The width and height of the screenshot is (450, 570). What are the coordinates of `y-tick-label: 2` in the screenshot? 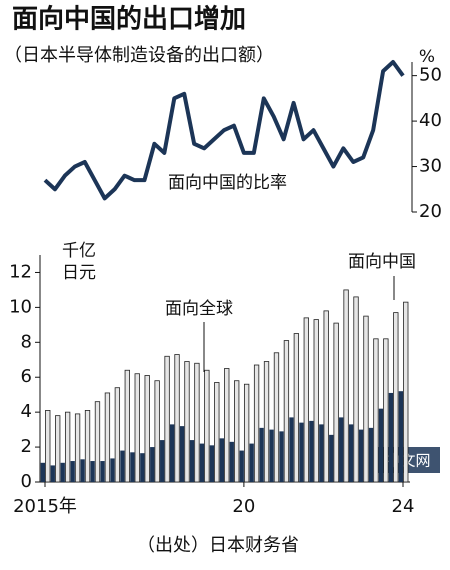 It's located at (26, 446).